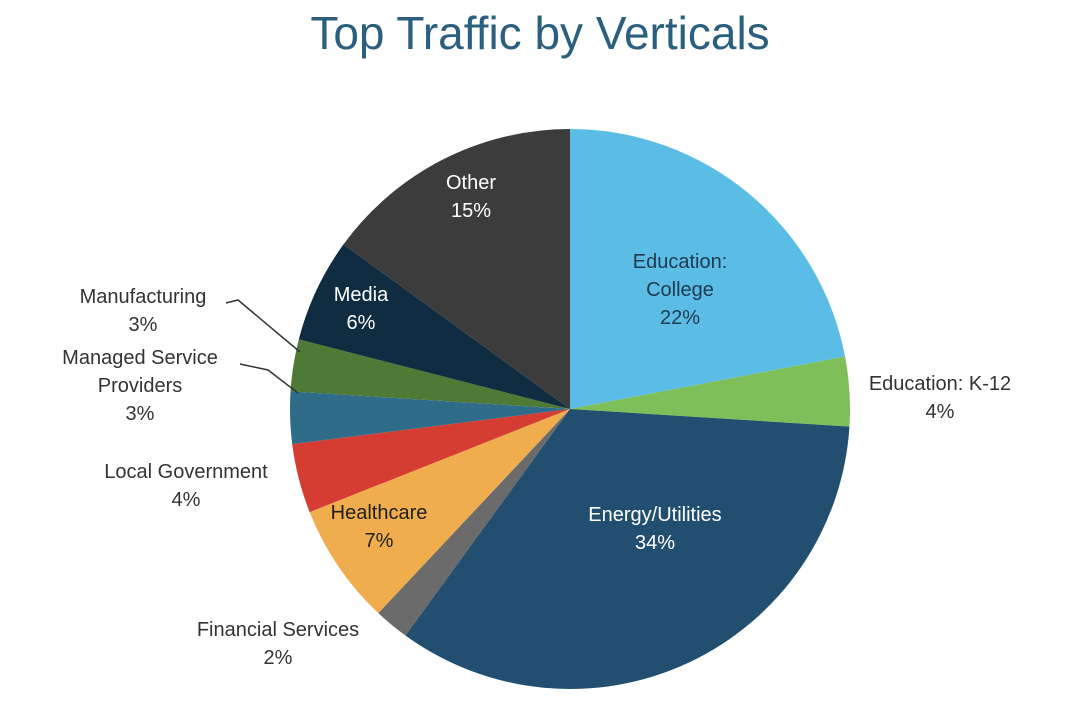 Image resolution: width=1080 pixels, height=718 pixels. What do you see at coordinates (140, 358) in the screenshot?
I see `slice-label-6: Managed Service` at bounding box center [140, 358].